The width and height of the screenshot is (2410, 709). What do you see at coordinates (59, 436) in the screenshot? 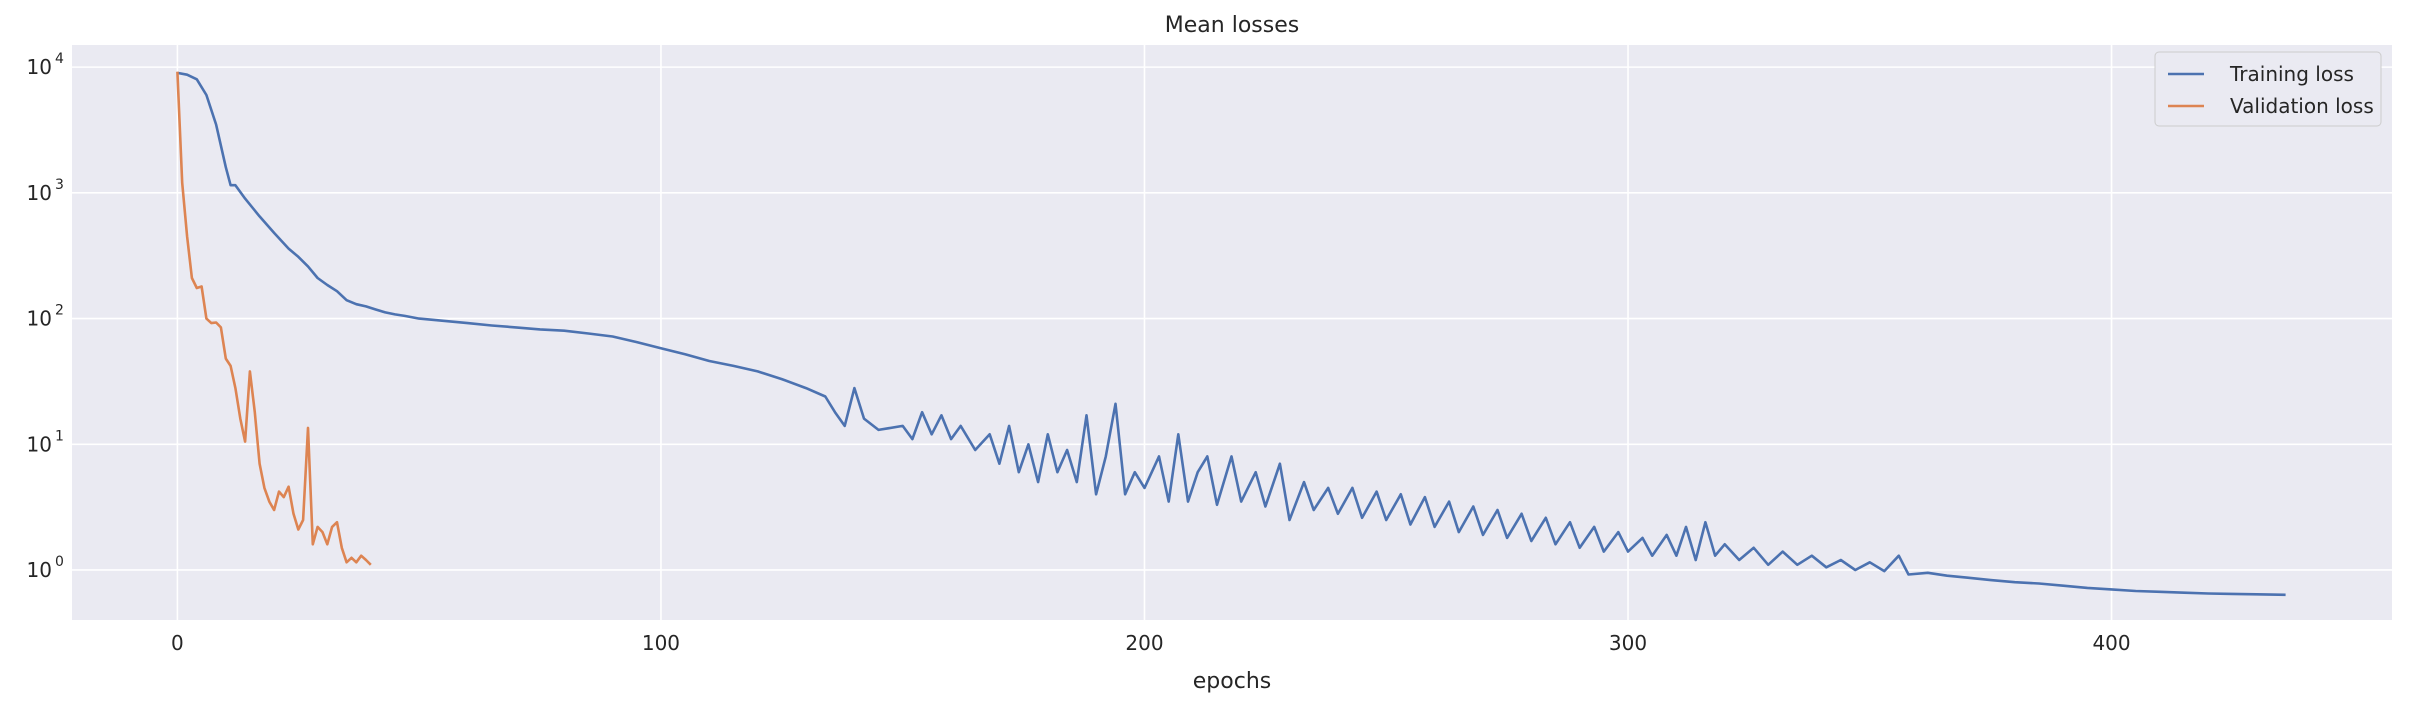
I see `y-tick-exponent: 1` at bounding box center [59, 436].